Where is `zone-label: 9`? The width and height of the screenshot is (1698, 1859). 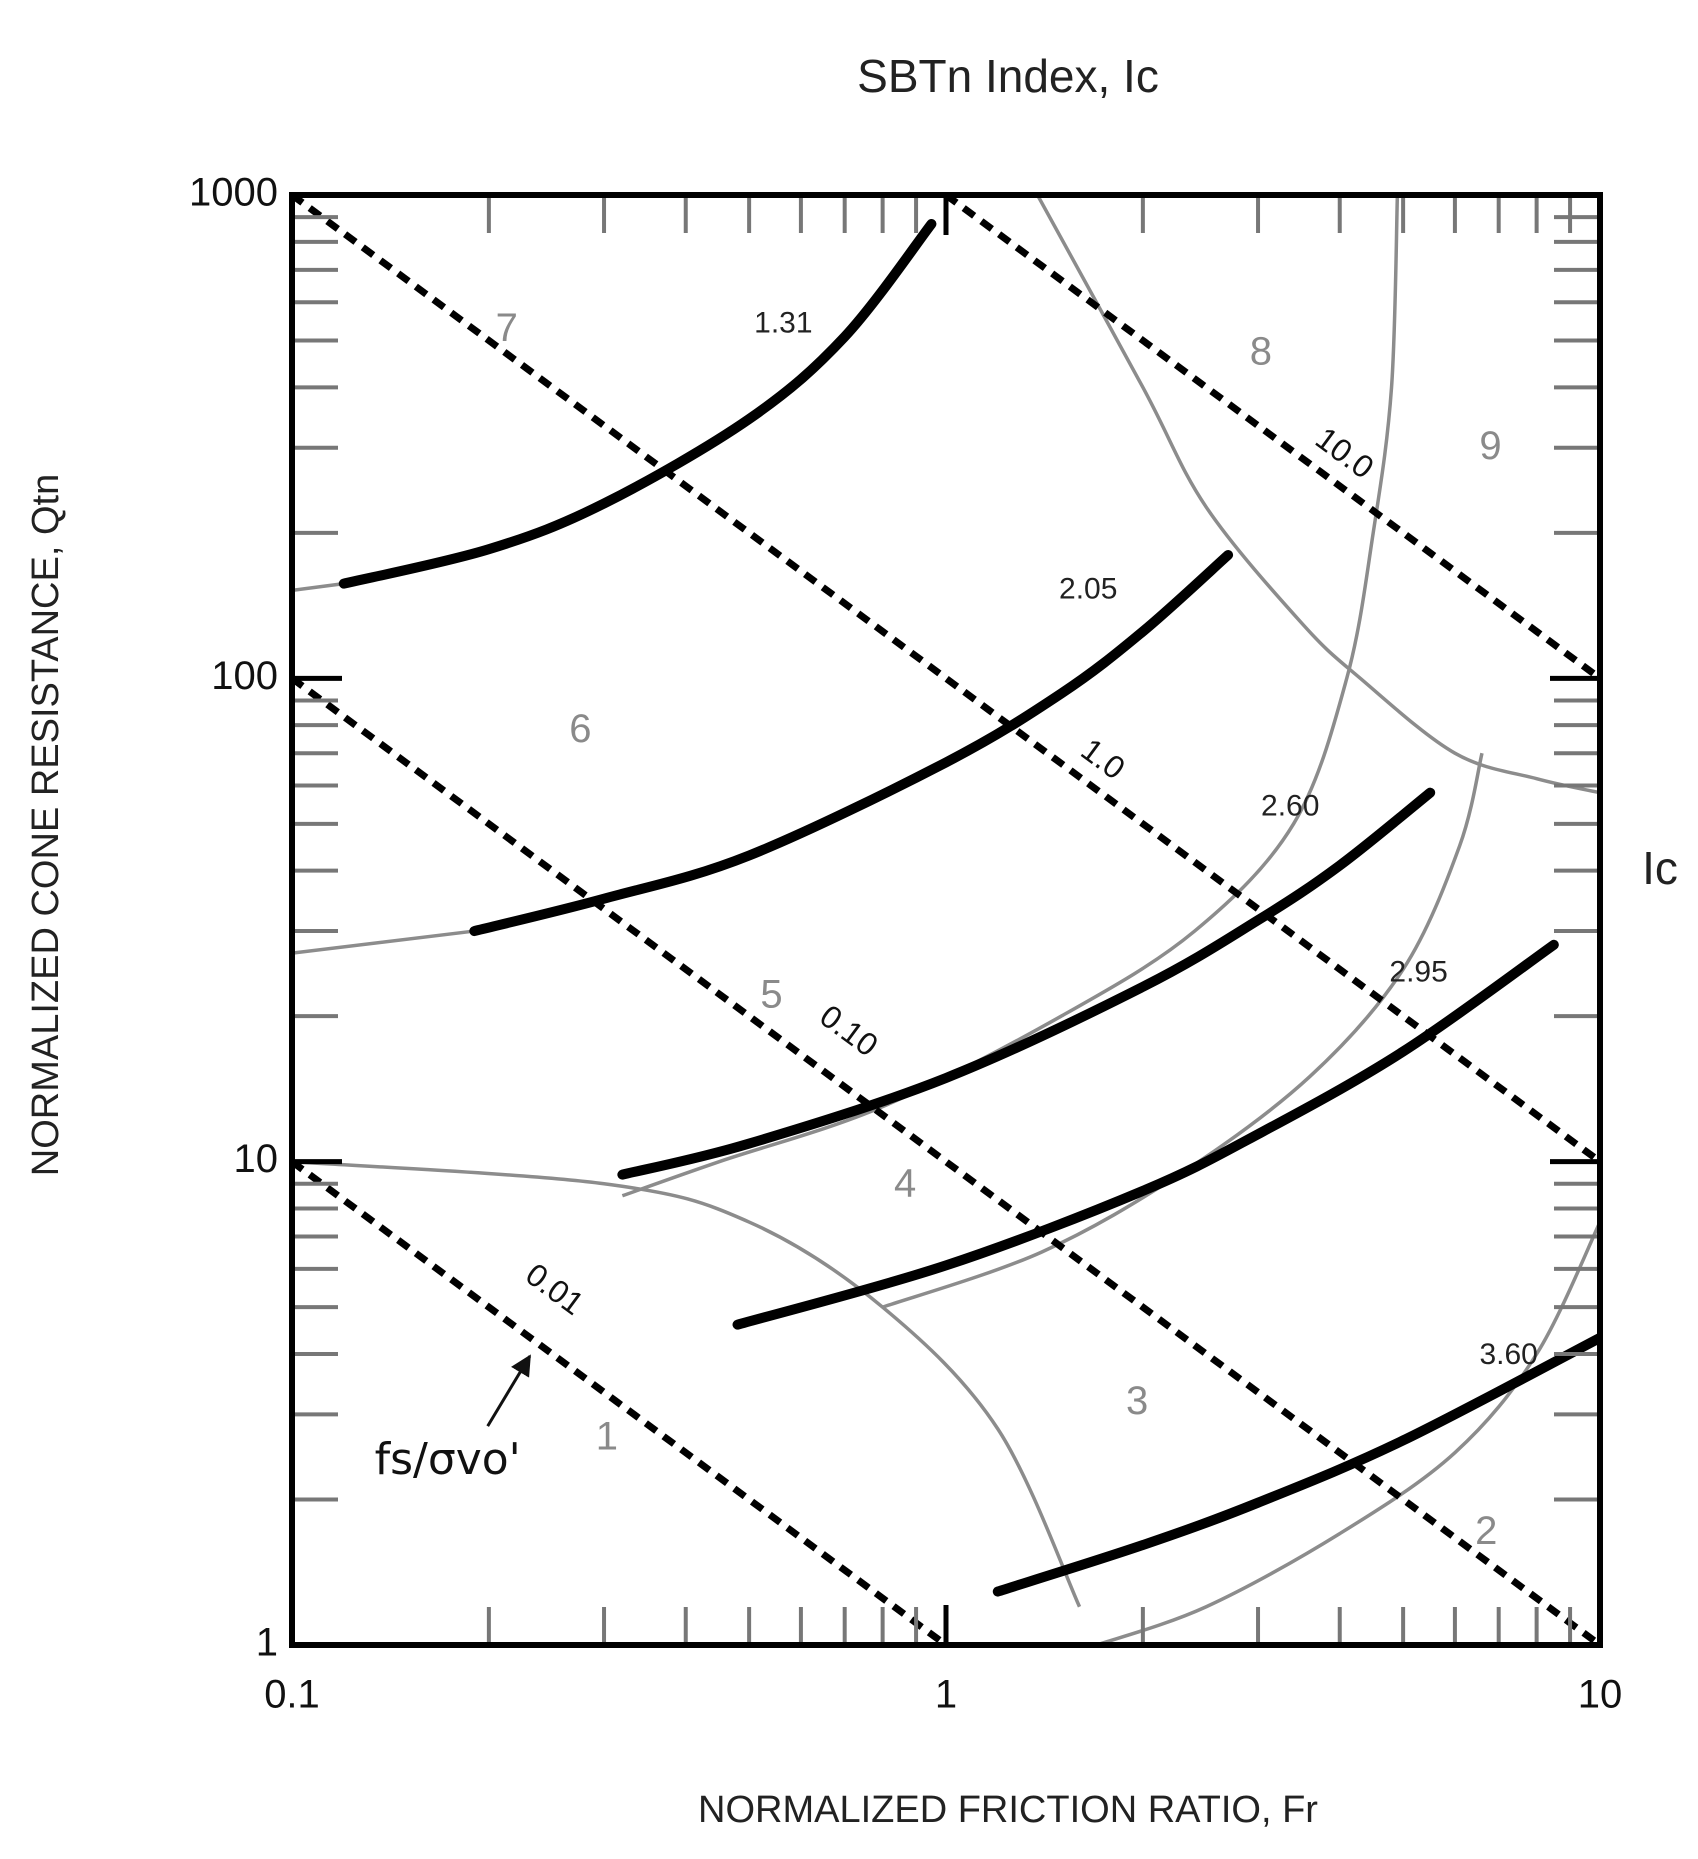 zone-label: 9 is located at coordinates (1490, 446).